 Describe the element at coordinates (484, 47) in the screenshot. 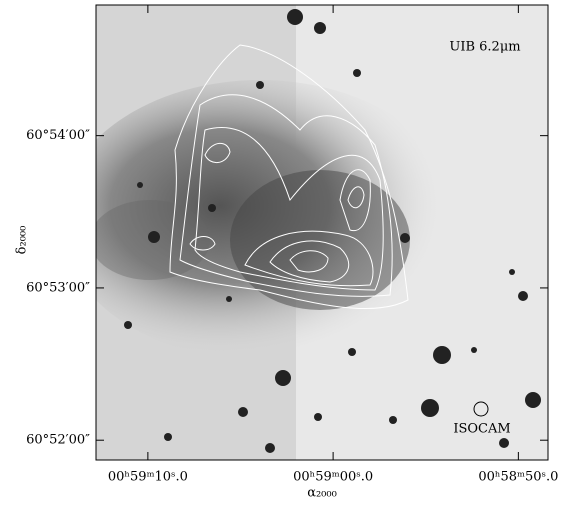

I see `annotation: UIB 6.2μm` at that location.